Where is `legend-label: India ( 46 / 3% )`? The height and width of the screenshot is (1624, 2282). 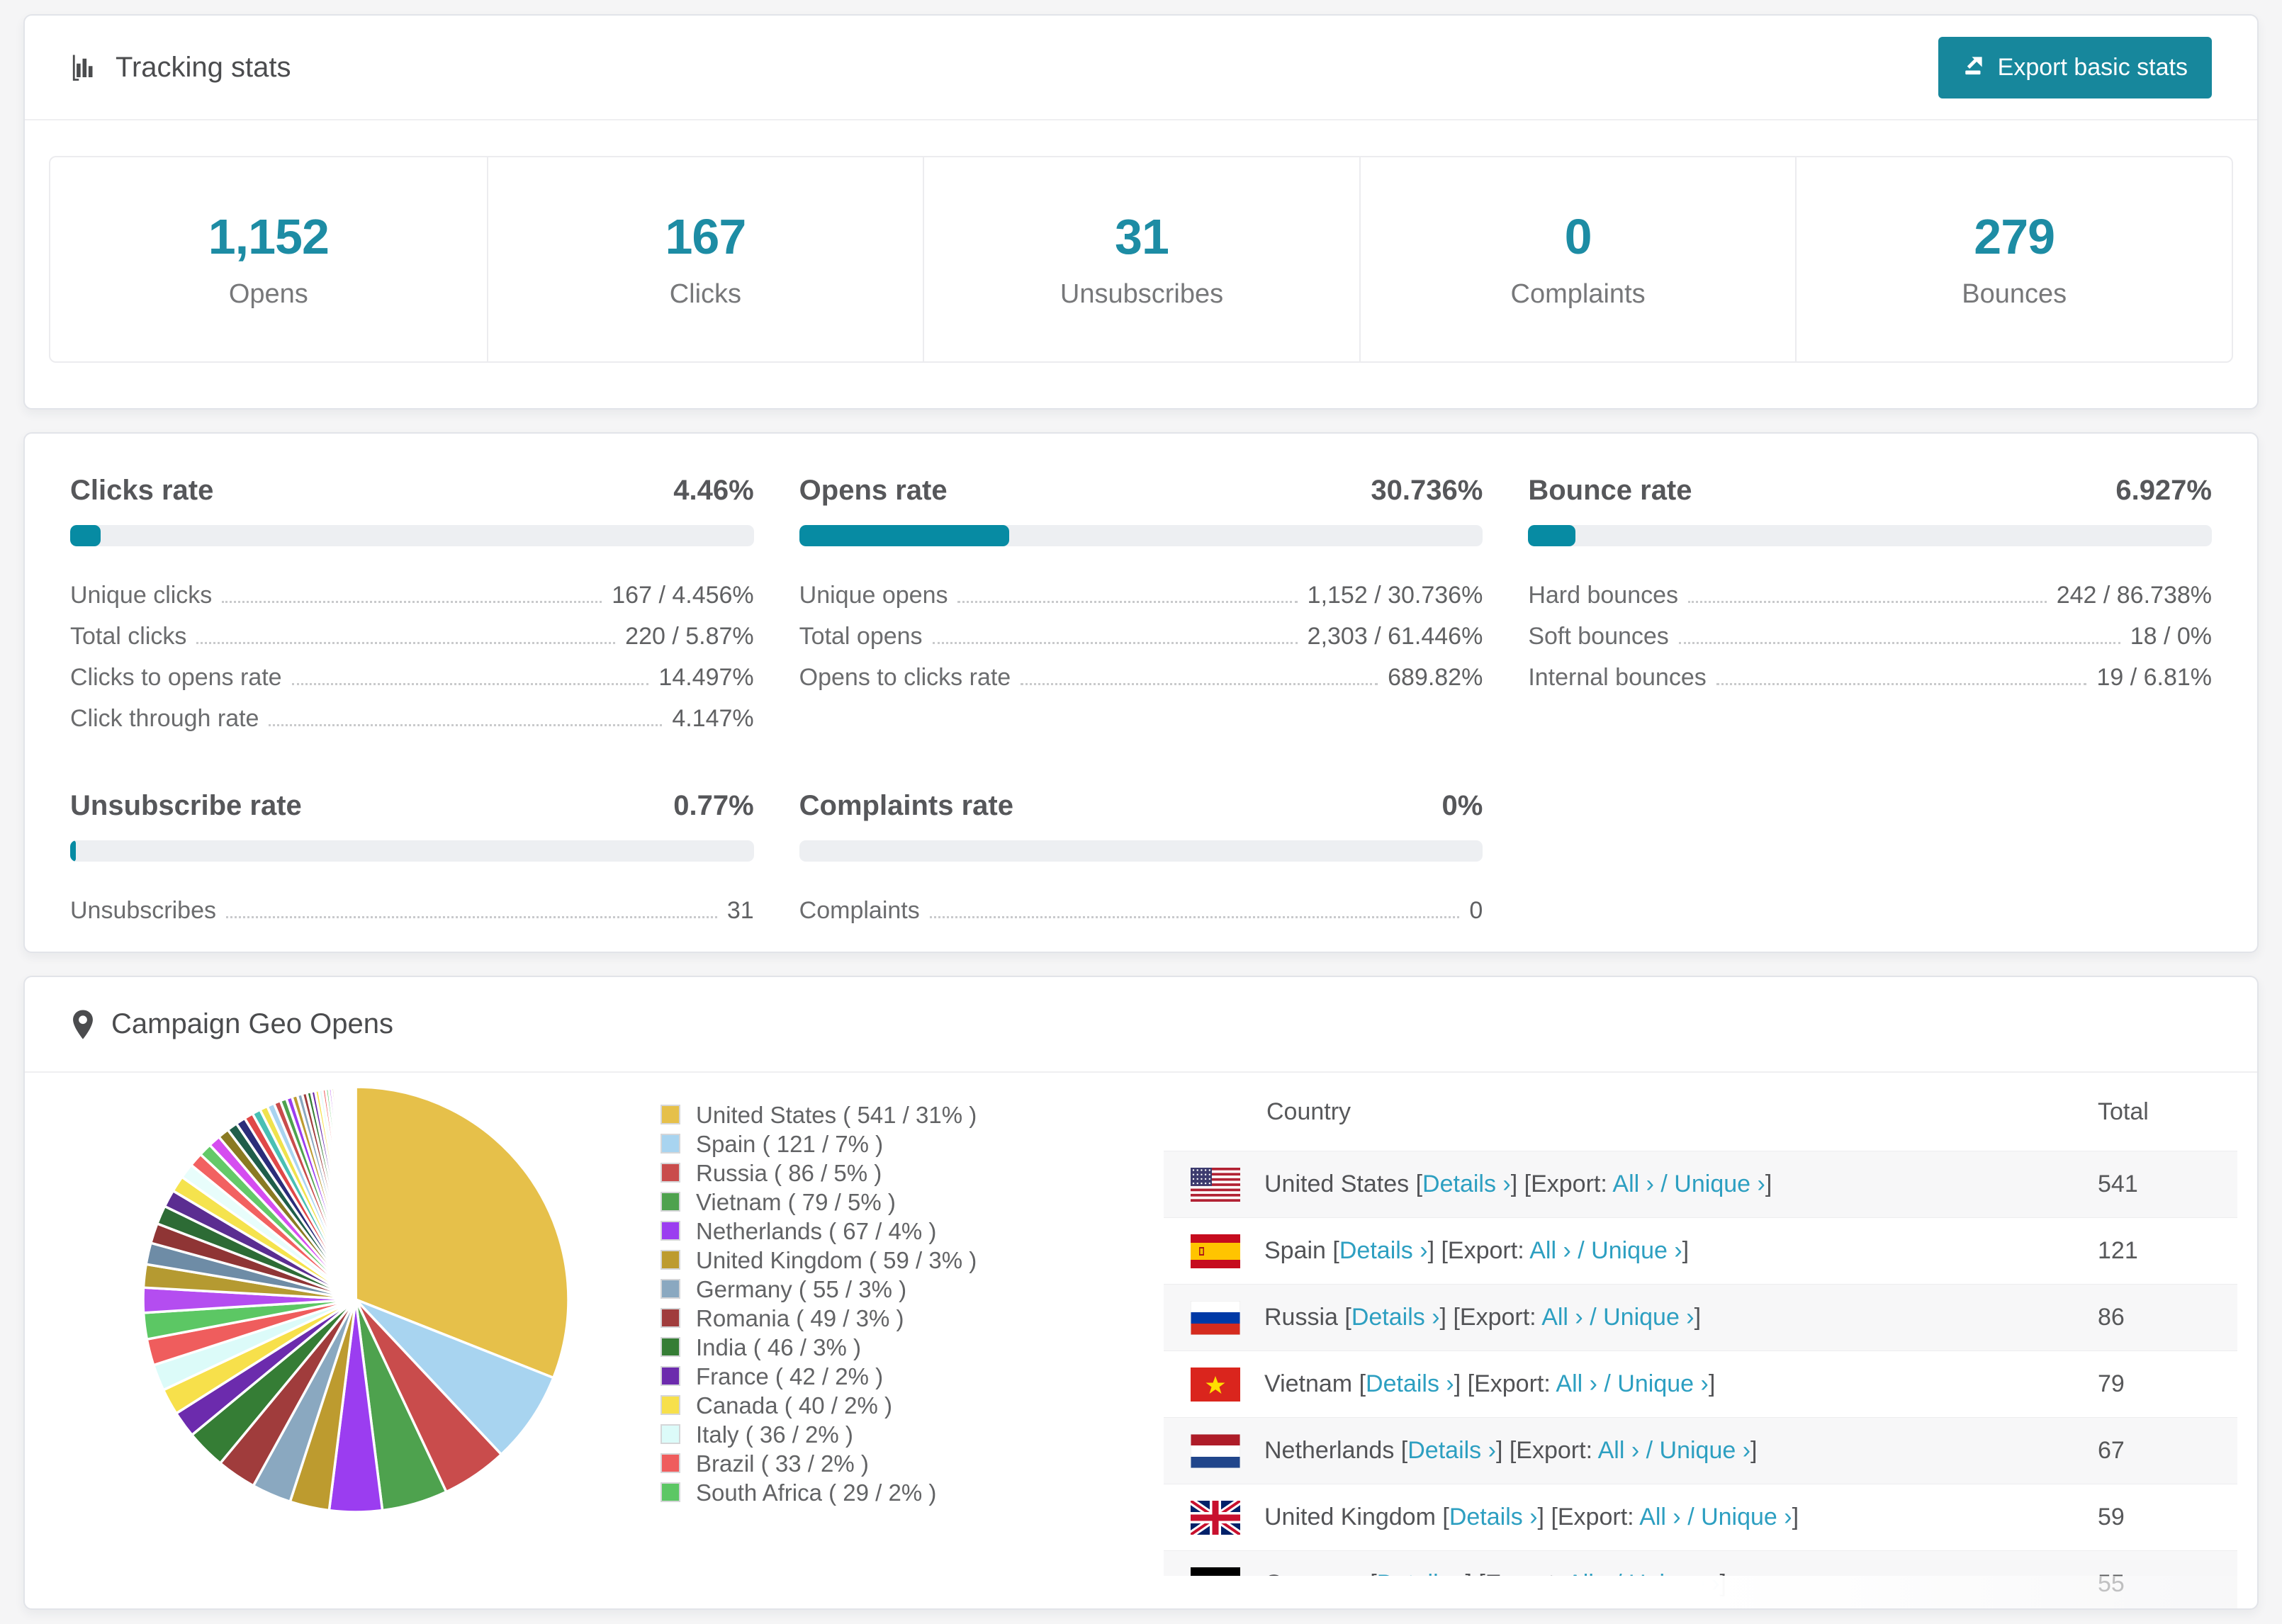
legend-label: India ( 46 / 3% ) is located at coordinates (778, 1346).